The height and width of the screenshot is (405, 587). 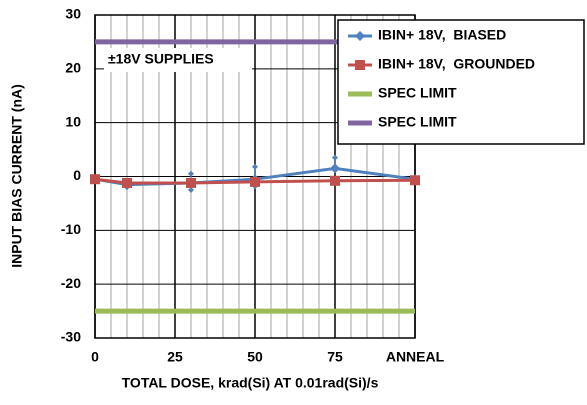 I want to click on x-tick-label: 25, so click(x=175, y=357).